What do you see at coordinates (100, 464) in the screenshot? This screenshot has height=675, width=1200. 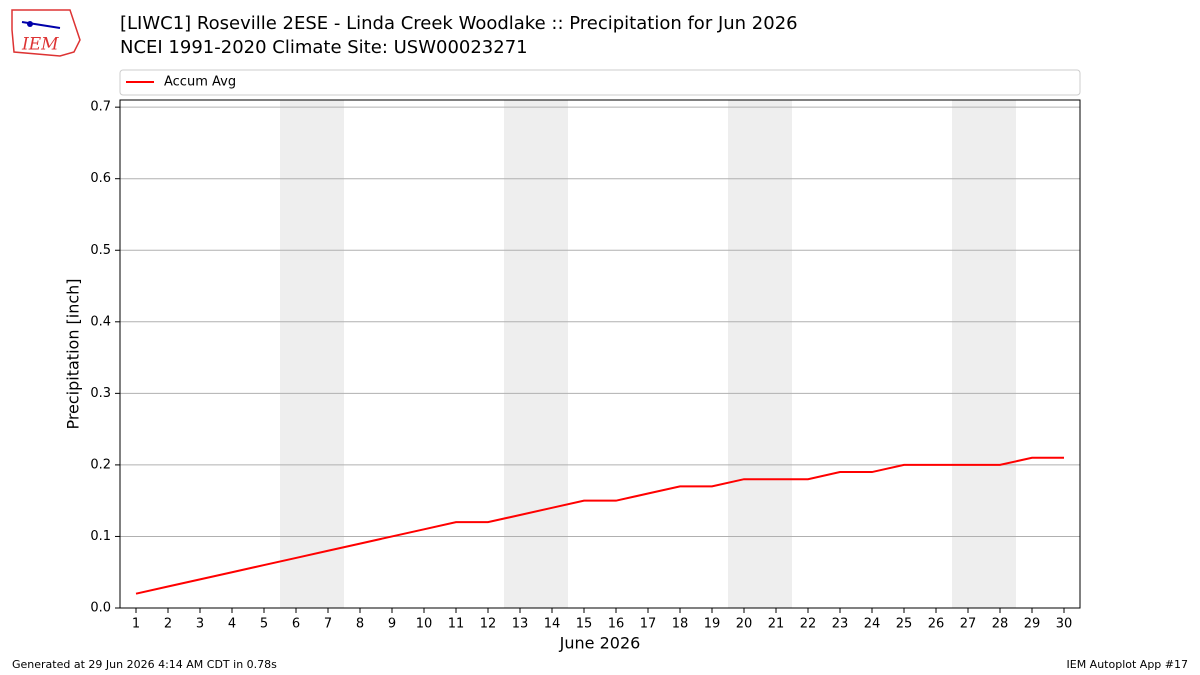 I see `y-tick-label: 0.2` at bounding box center [100, 464].